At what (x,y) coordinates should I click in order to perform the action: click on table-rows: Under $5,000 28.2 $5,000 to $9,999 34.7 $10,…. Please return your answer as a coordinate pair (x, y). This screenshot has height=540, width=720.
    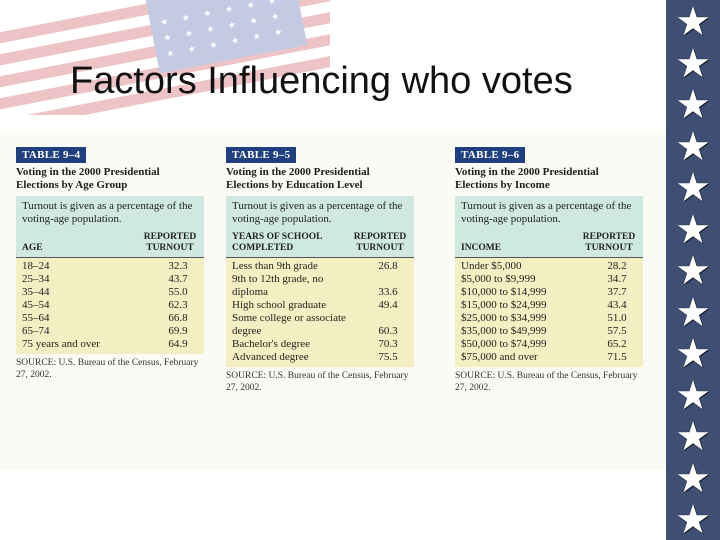
    Looking at the image, I should click on (549, 312).